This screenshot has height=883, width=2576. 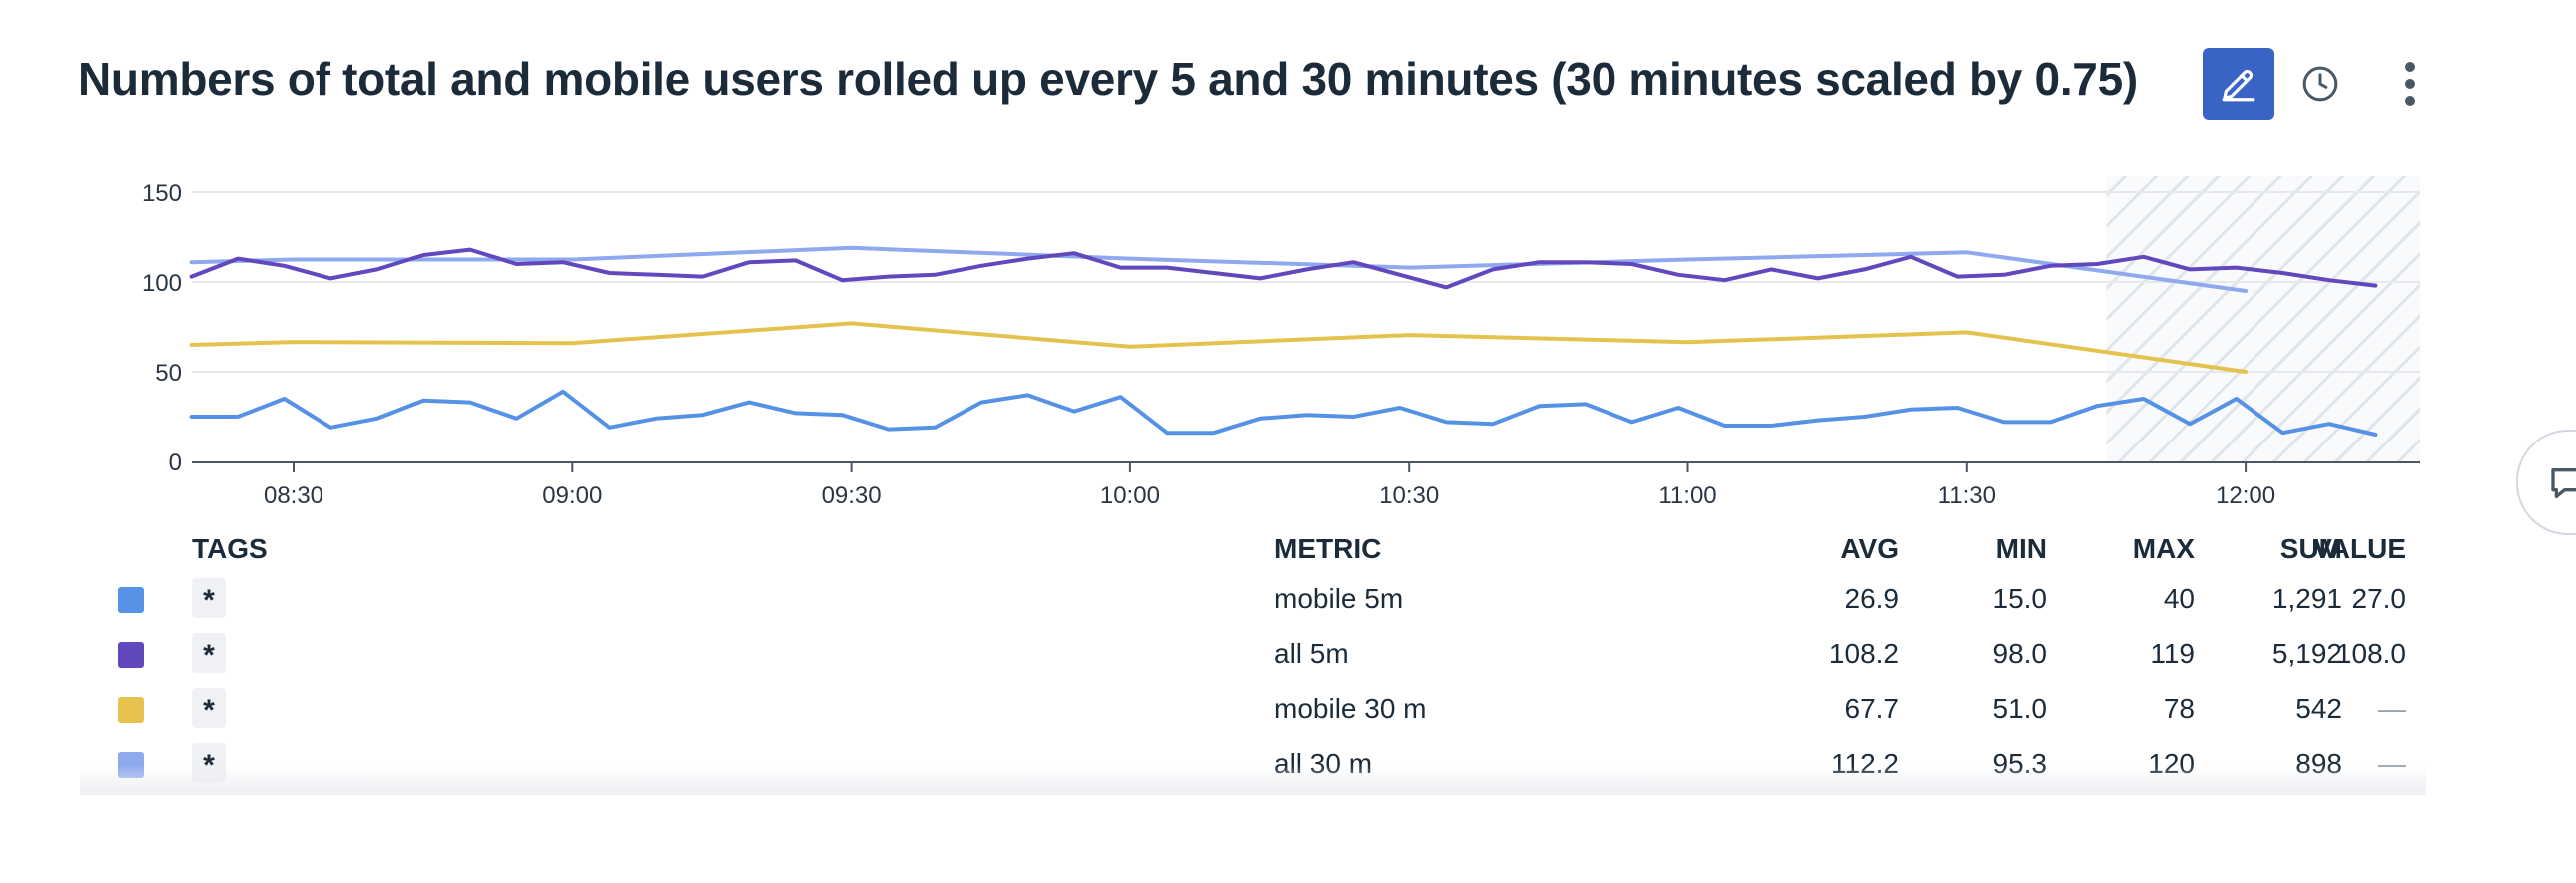 I want to click on more-options-button, so click(x=2410, y=84).